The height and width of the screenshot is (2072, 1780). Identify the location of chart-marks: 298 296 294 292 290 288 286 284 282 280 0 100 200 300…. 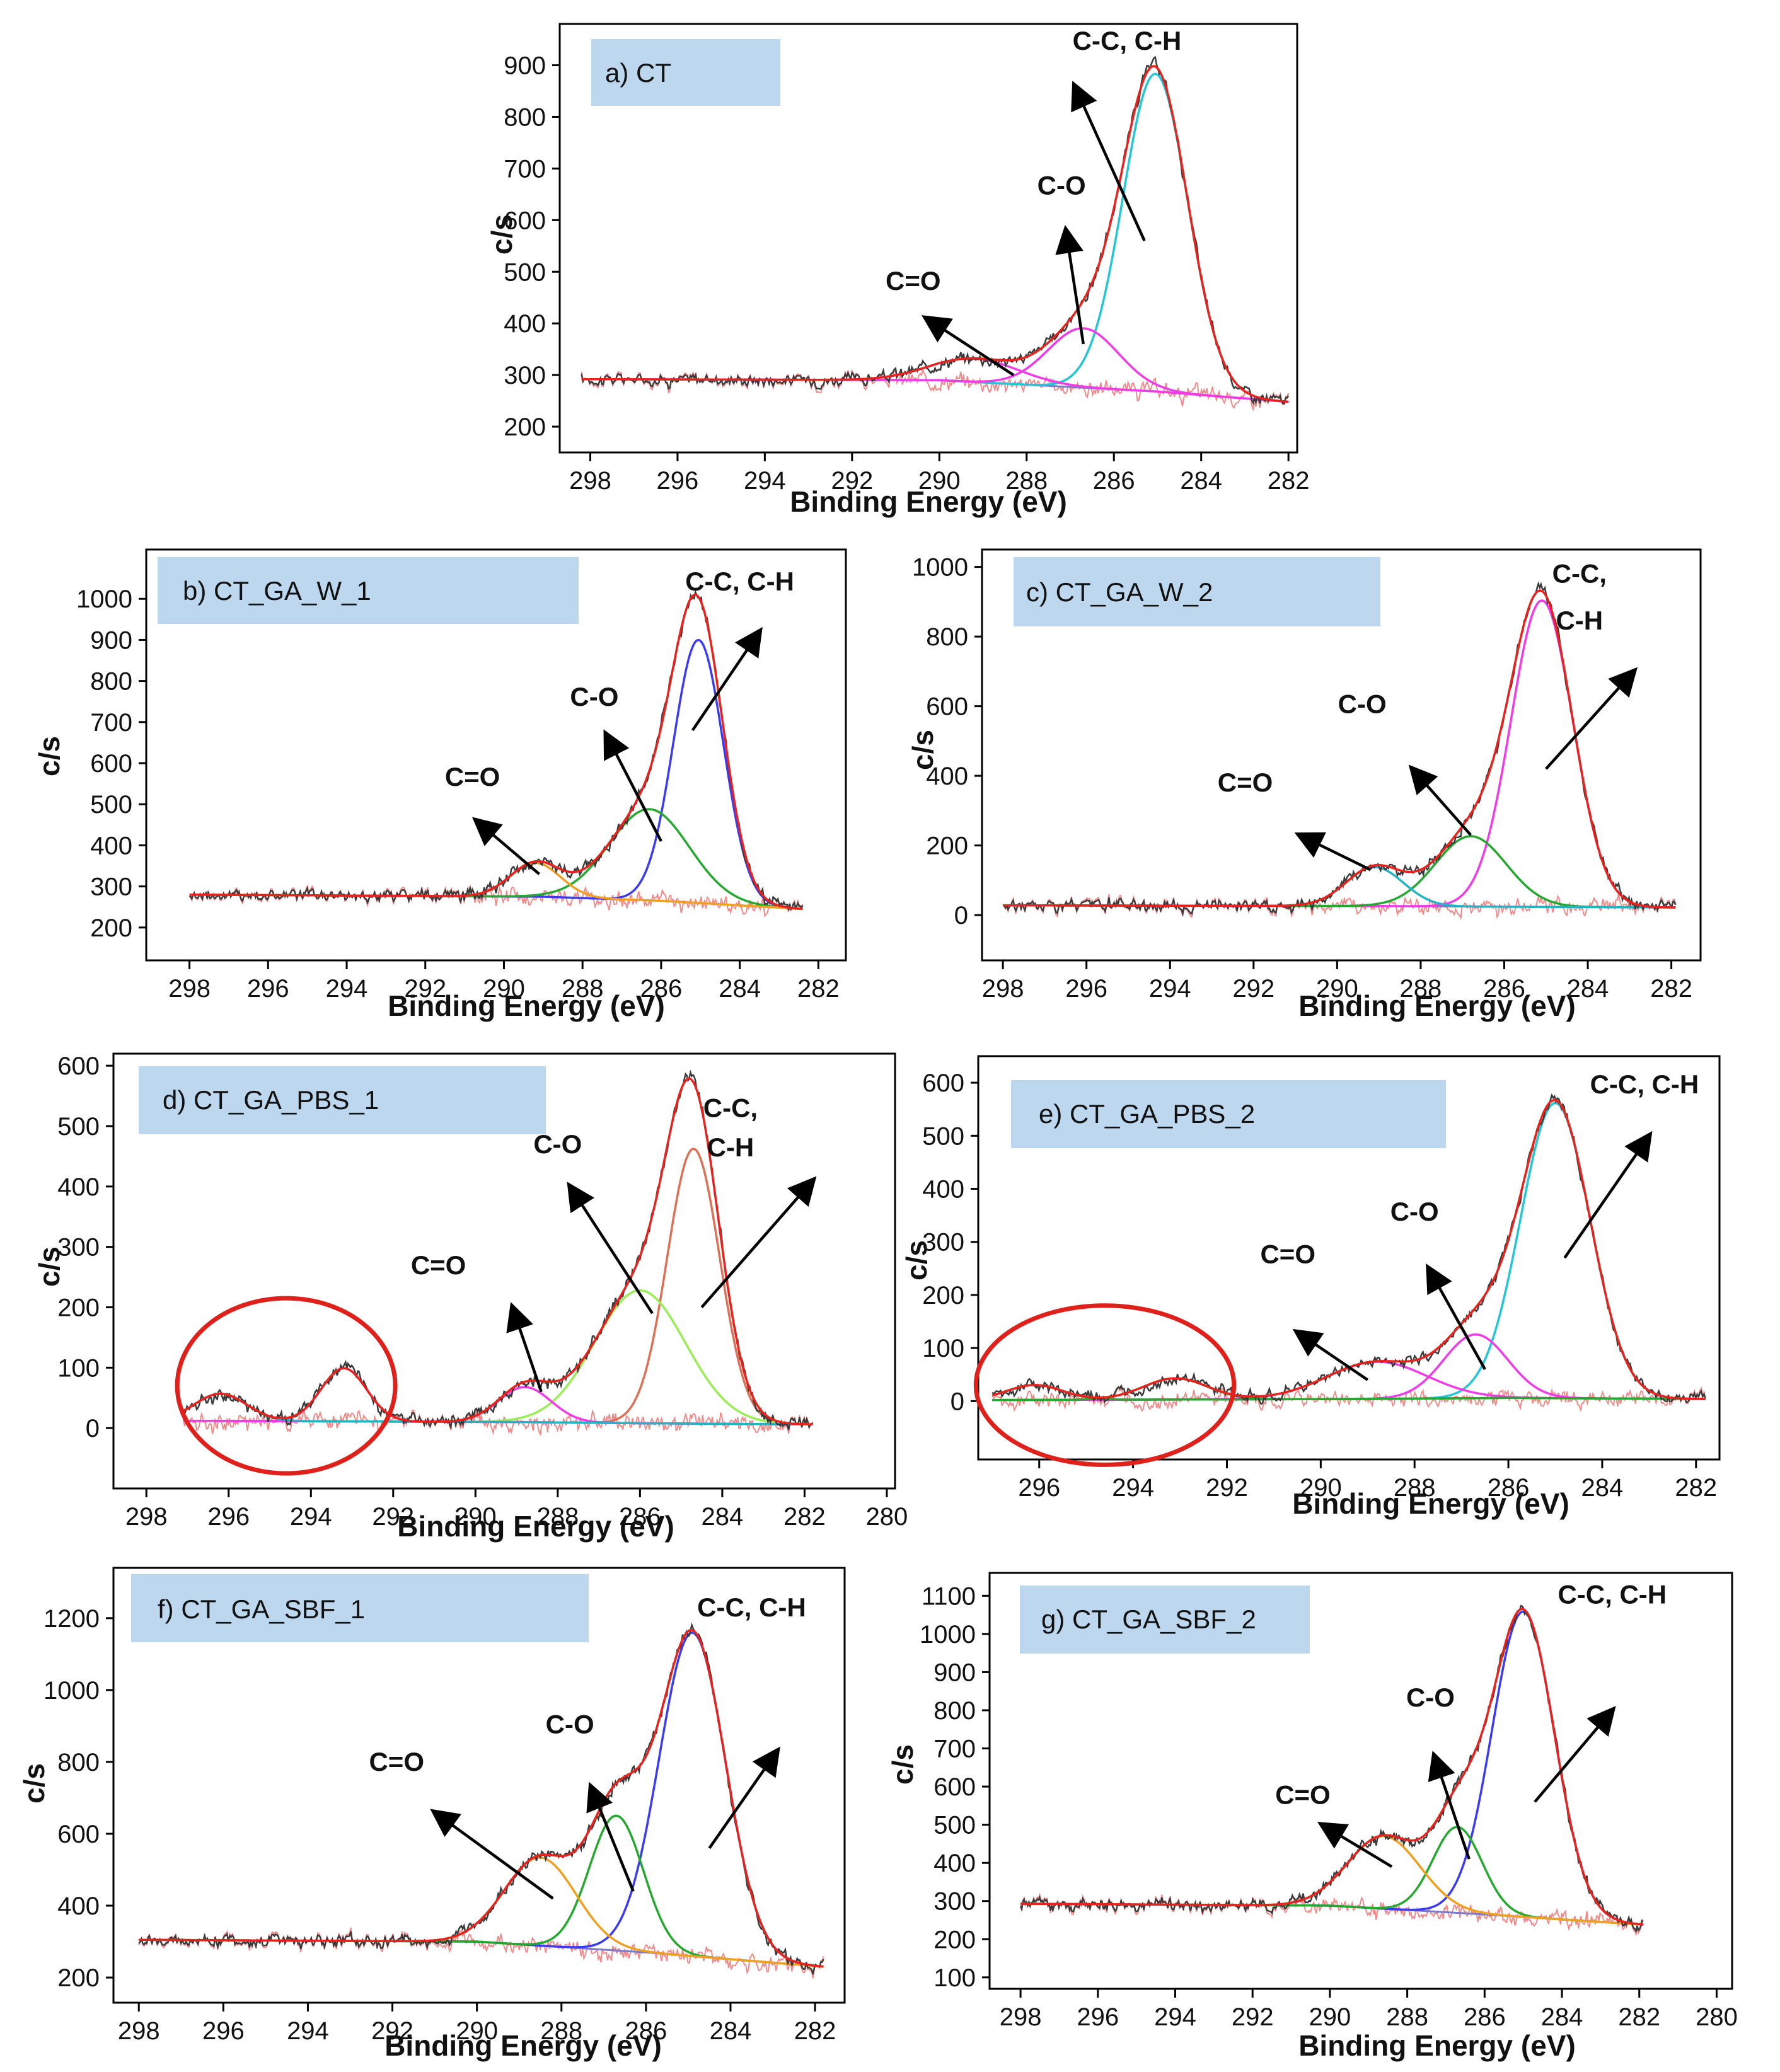
(482, 1291).